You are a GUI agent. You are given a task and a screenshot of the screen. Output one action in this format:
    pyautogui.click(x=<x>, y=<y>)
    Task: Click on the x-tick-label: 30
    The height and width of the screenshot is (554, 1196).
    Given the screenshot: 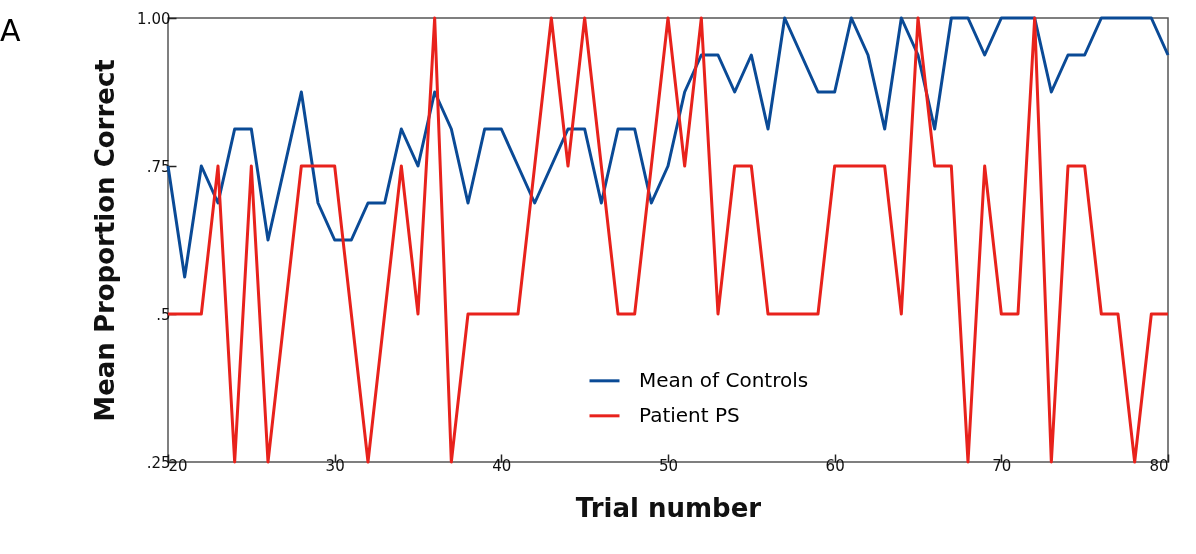 What is the action you would take?
    pyautogui.click(x=335, y=465)
    